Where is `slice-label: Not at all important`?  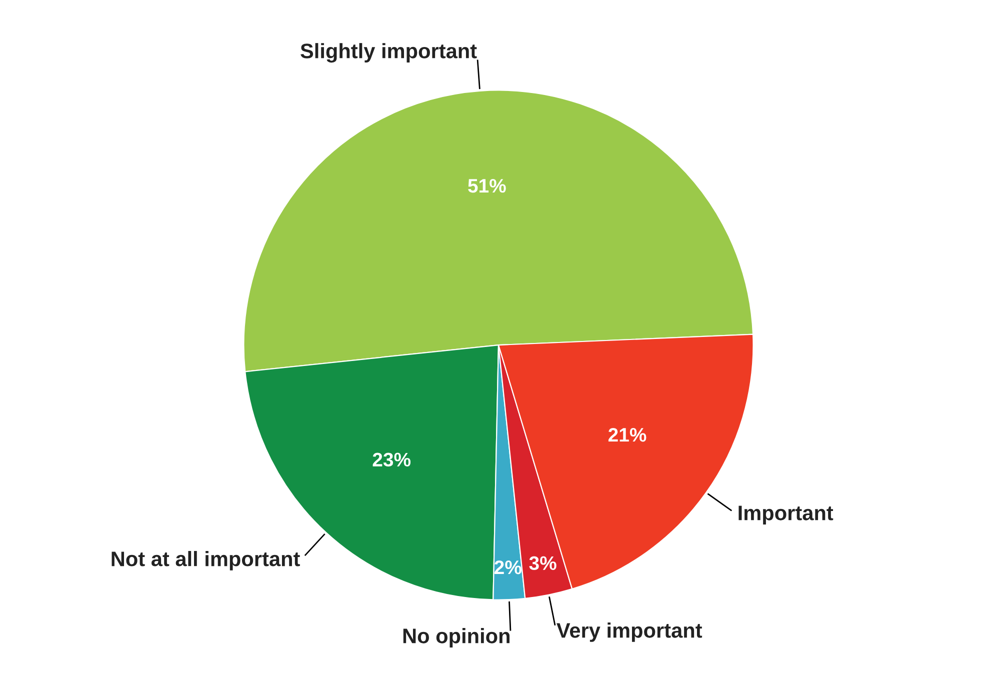 slice-label: Not at all important is located at coordinates (206, 560).